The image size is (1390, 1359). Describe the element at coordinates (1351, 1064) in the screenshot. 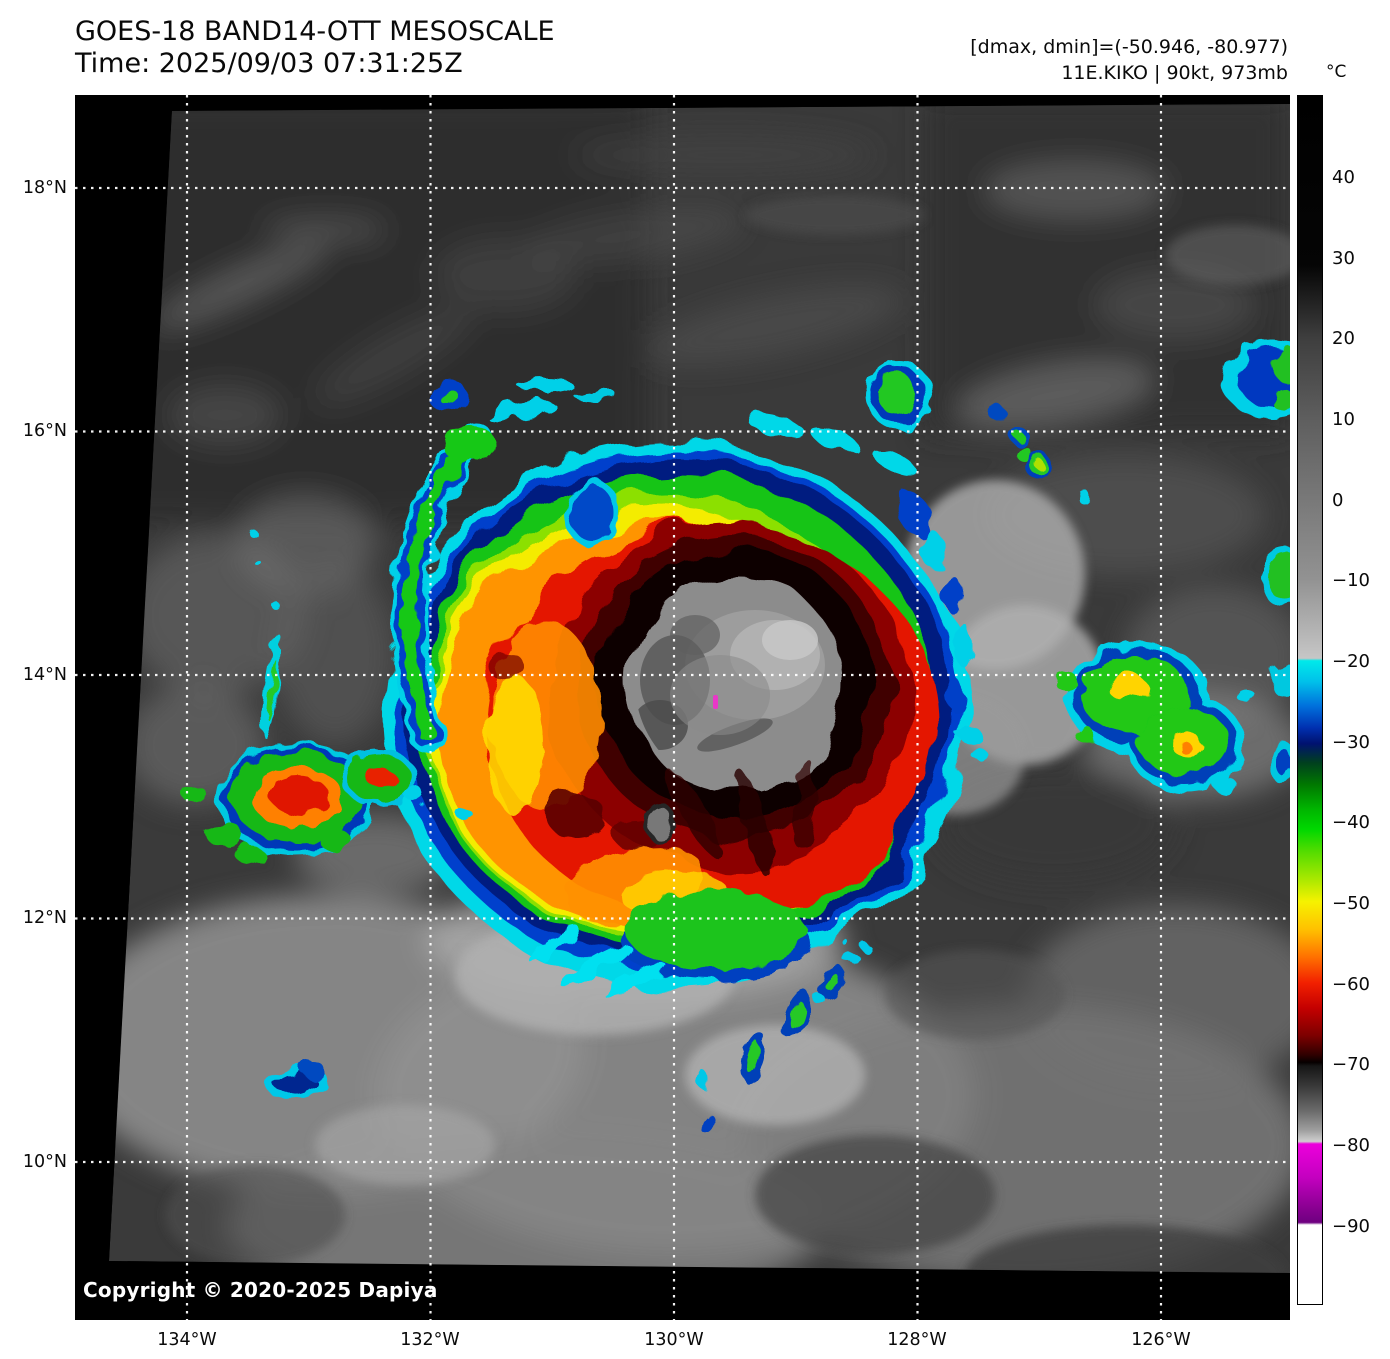

I see `colorbar-tick: −70` at that location.